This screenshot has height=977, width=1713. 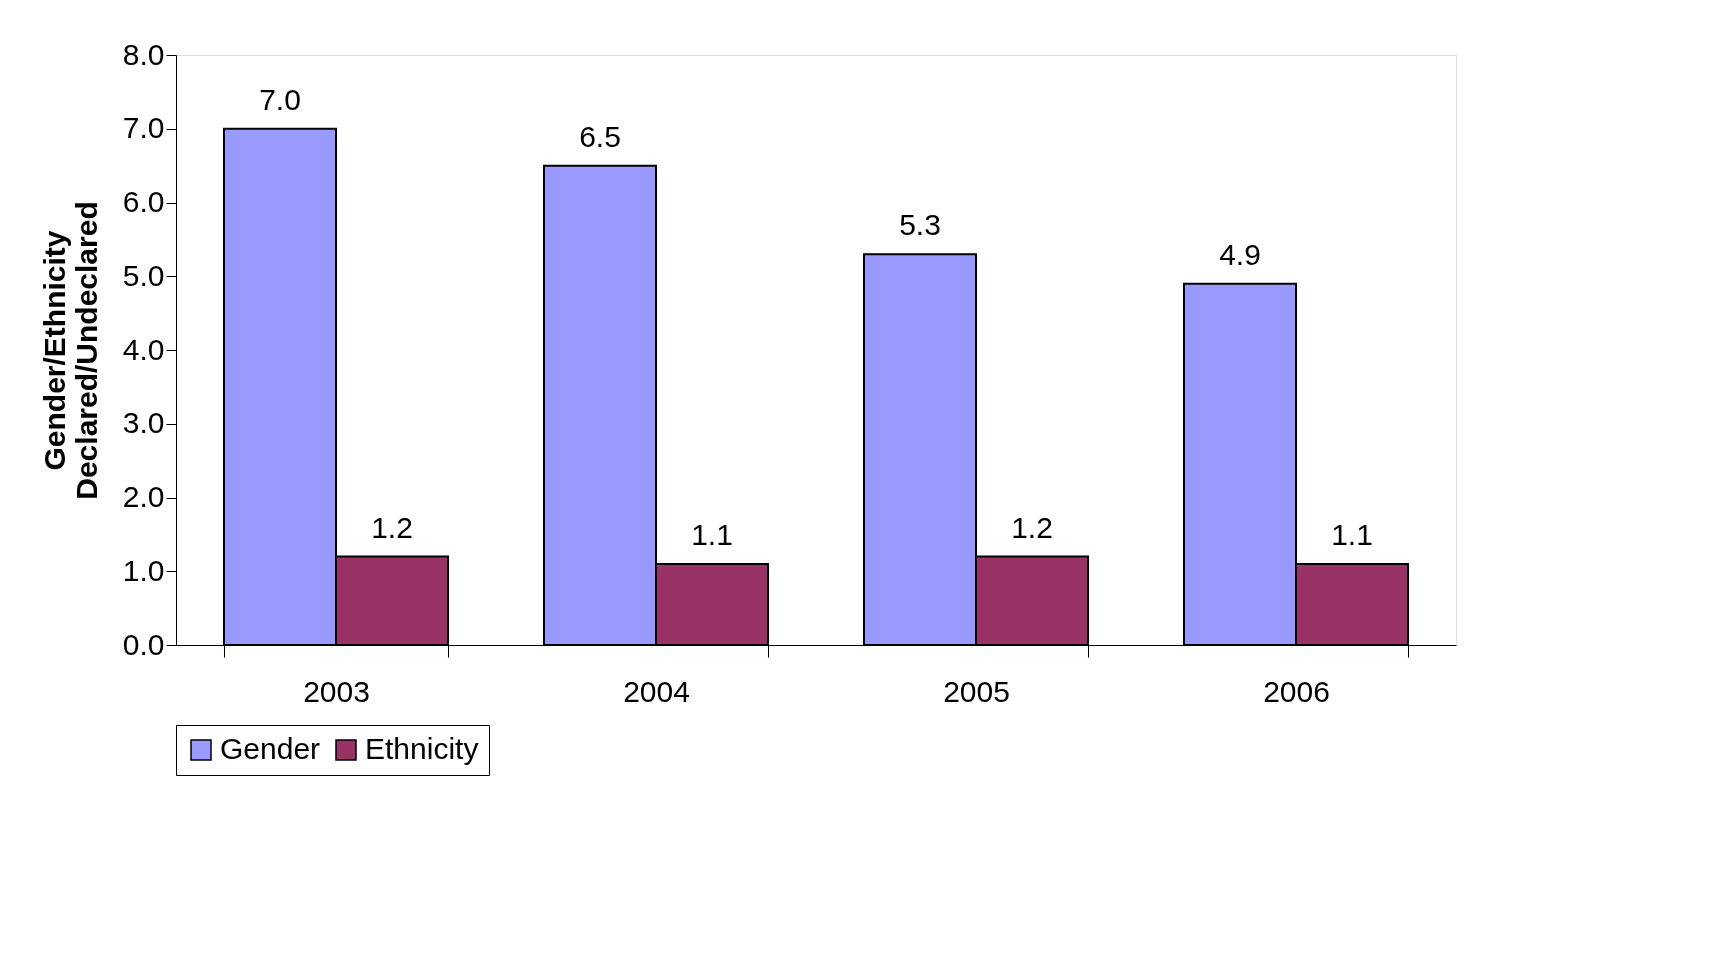 I want to click on y-tick-label: 7.0, so click(x=143, y=128).